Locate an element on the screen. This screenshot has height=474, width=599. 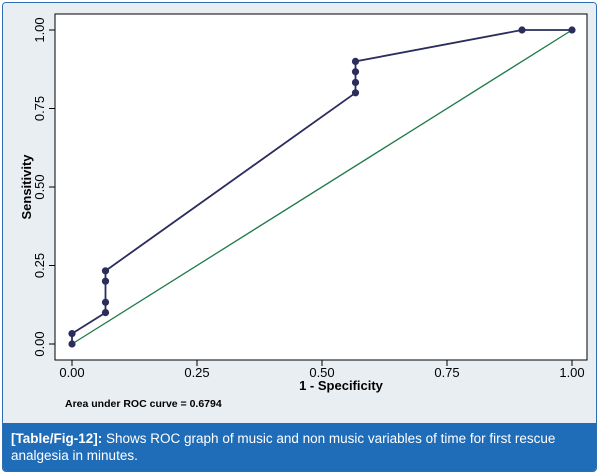
x-axis-label: 1 - Specificity is located at coordinates (341, 385).